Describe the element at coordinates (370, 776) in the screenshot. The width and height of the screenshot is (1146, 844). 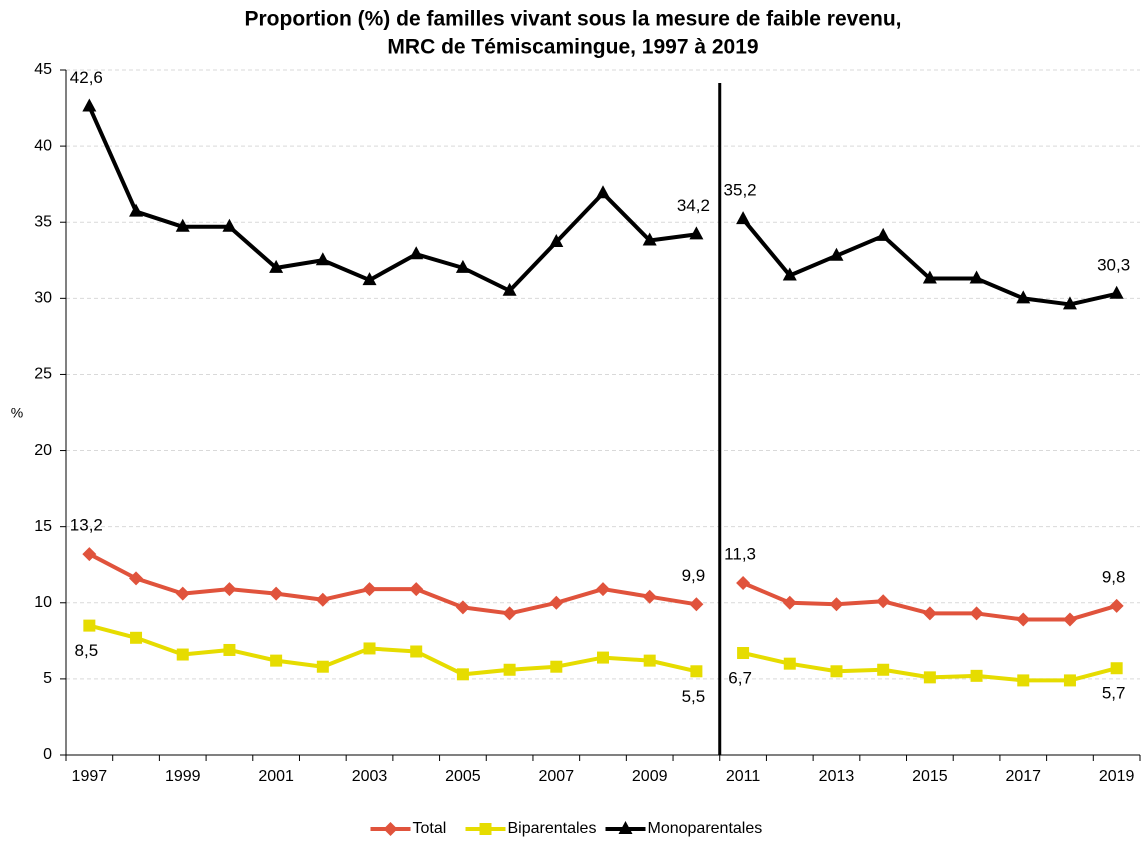
I see `x-tick-label: 2003` at that location.